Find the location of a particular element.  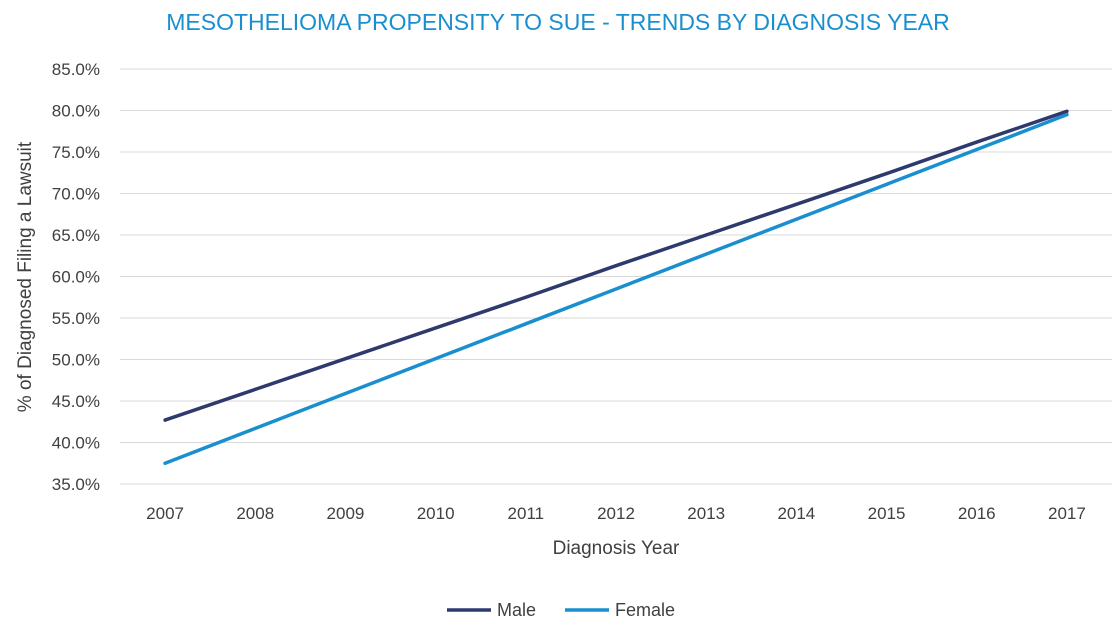

y-tick-label: 70.0% is located at coordinates (76, 194).